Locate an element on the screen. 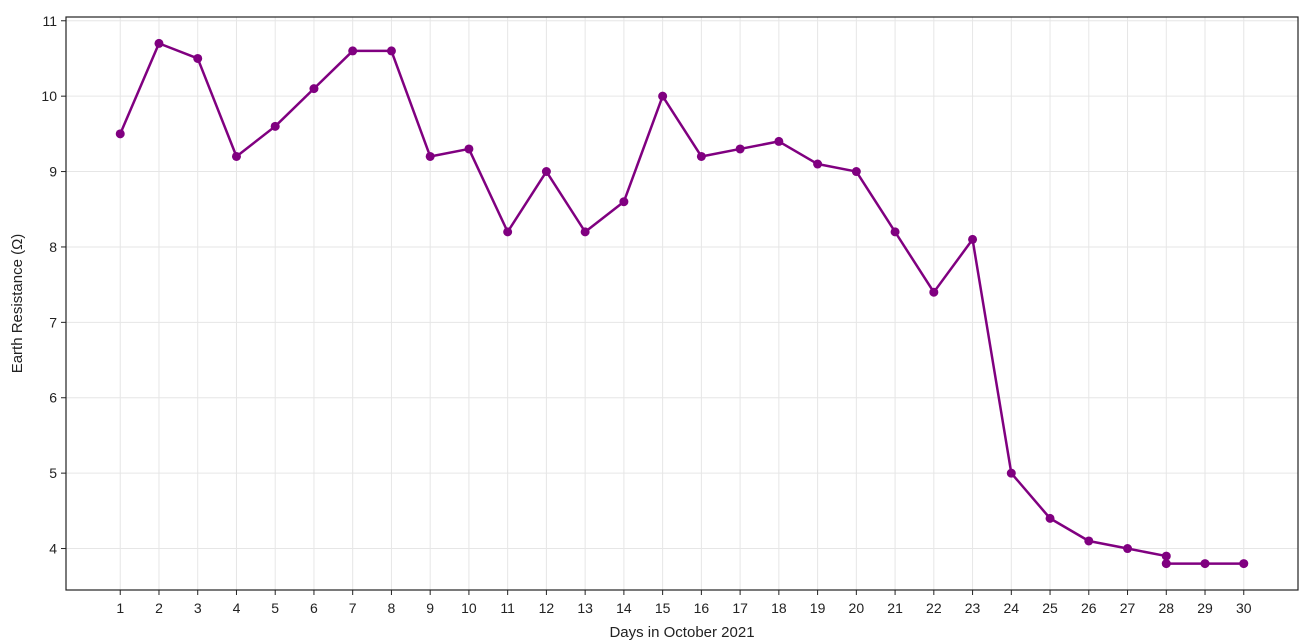  y-tick-label: 4 is located at coordinates (53, 549).